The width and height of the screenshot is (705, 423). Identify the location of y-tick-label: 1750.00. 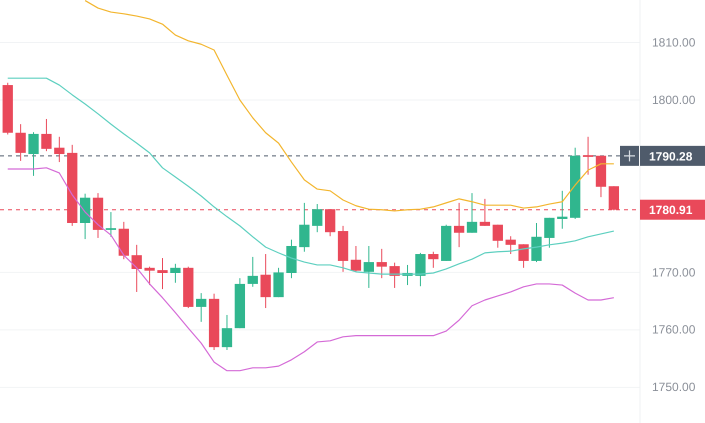
(674, 387).